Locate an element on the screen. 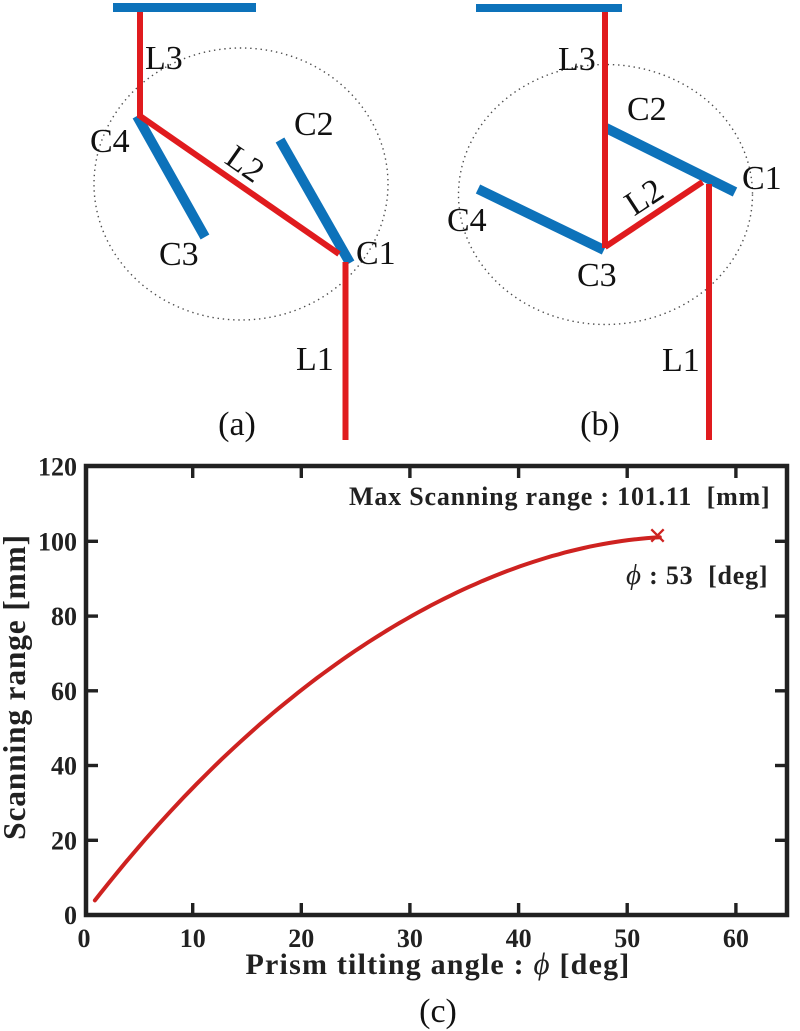 The image size is (800, 1031). svg-text: 50 is located at coordinates (627, 938).